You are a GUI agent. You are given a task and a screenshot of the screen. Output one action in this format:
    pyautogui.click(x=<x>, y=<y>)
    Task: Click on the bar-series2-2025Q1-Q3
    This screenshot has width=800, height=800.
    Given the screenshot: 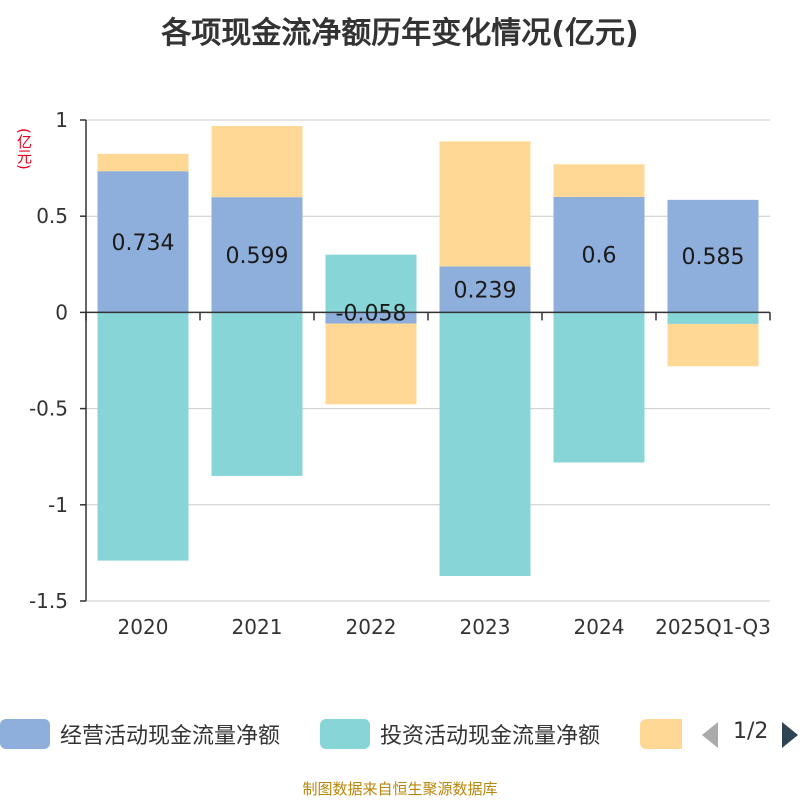 What is the action you would take?
    pyautogui.click(x=713, y=345)
    